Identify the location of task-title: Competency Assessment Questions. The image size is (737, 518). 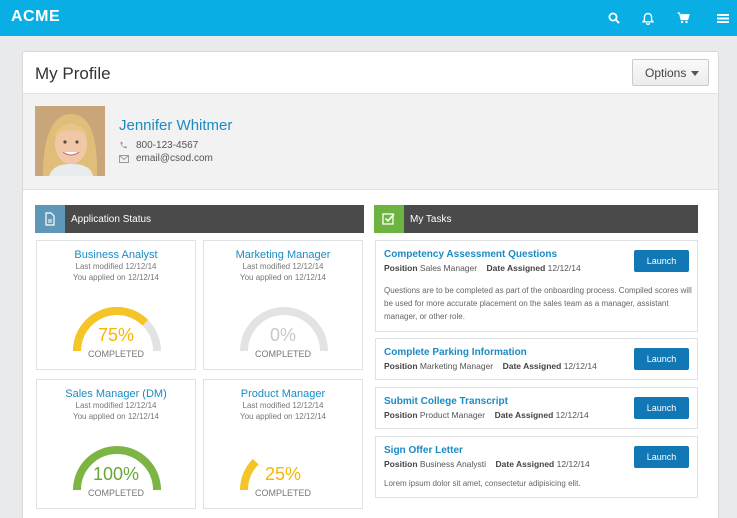
(471, 254).